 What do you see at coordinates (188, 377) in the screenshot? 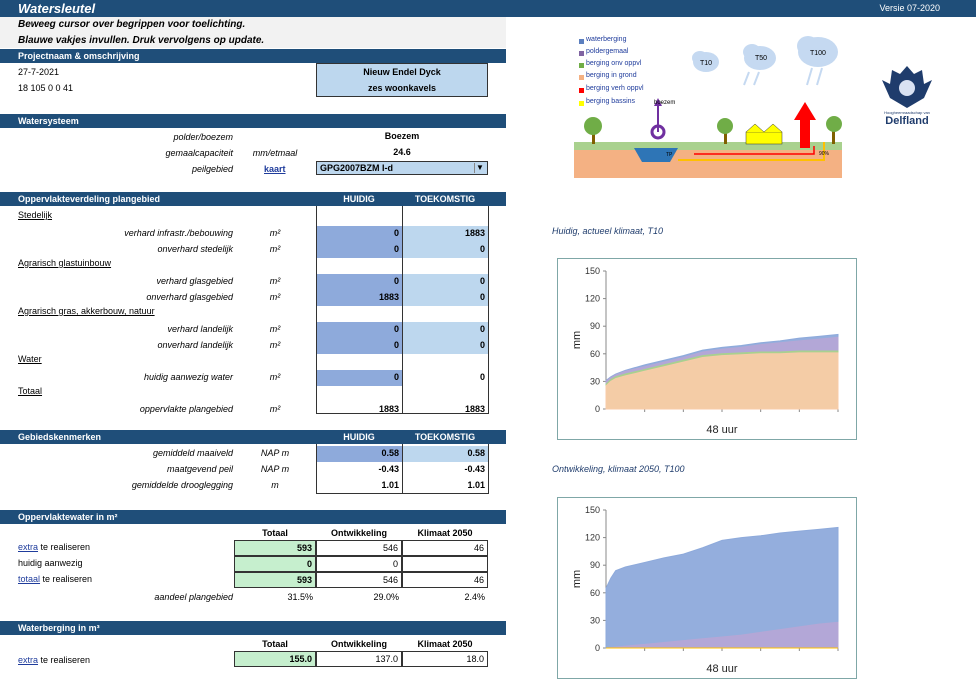
I see `row-label: huidig aanwezig water` at bounding box center [188, 377].